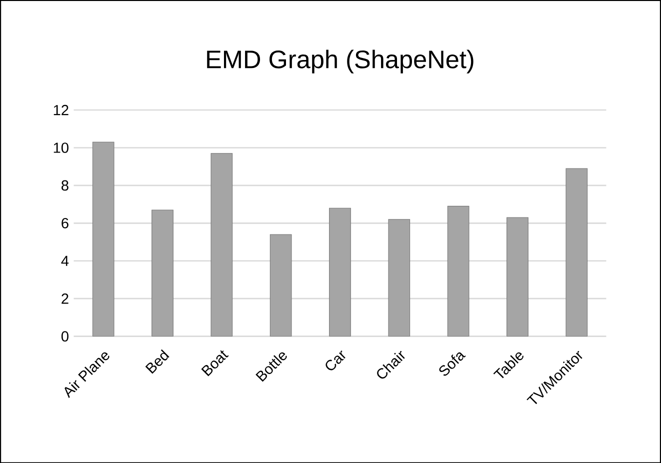 Image resolution: width=661 pixels, height=463 pixels. What do you see at coordinates (64, 336) in the screenshot?
I see `y-tick-label: 0` at bounding box center [64, 336].